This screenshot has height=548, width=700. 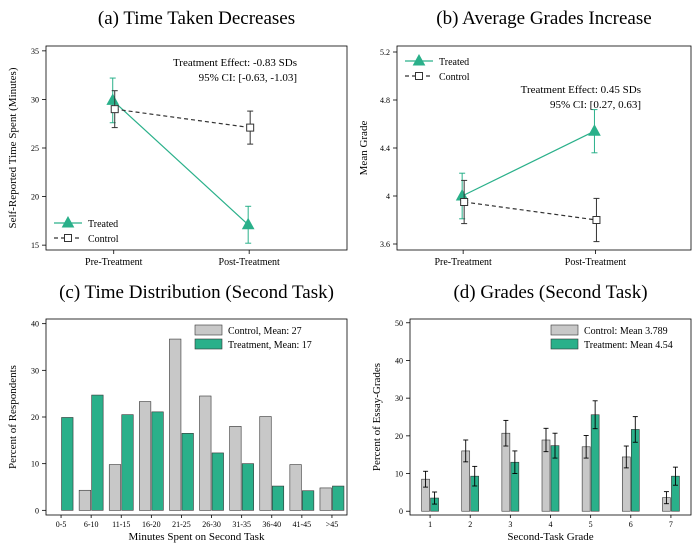 I want to click on x-tick-label: 2, so click(x=470, y=524).